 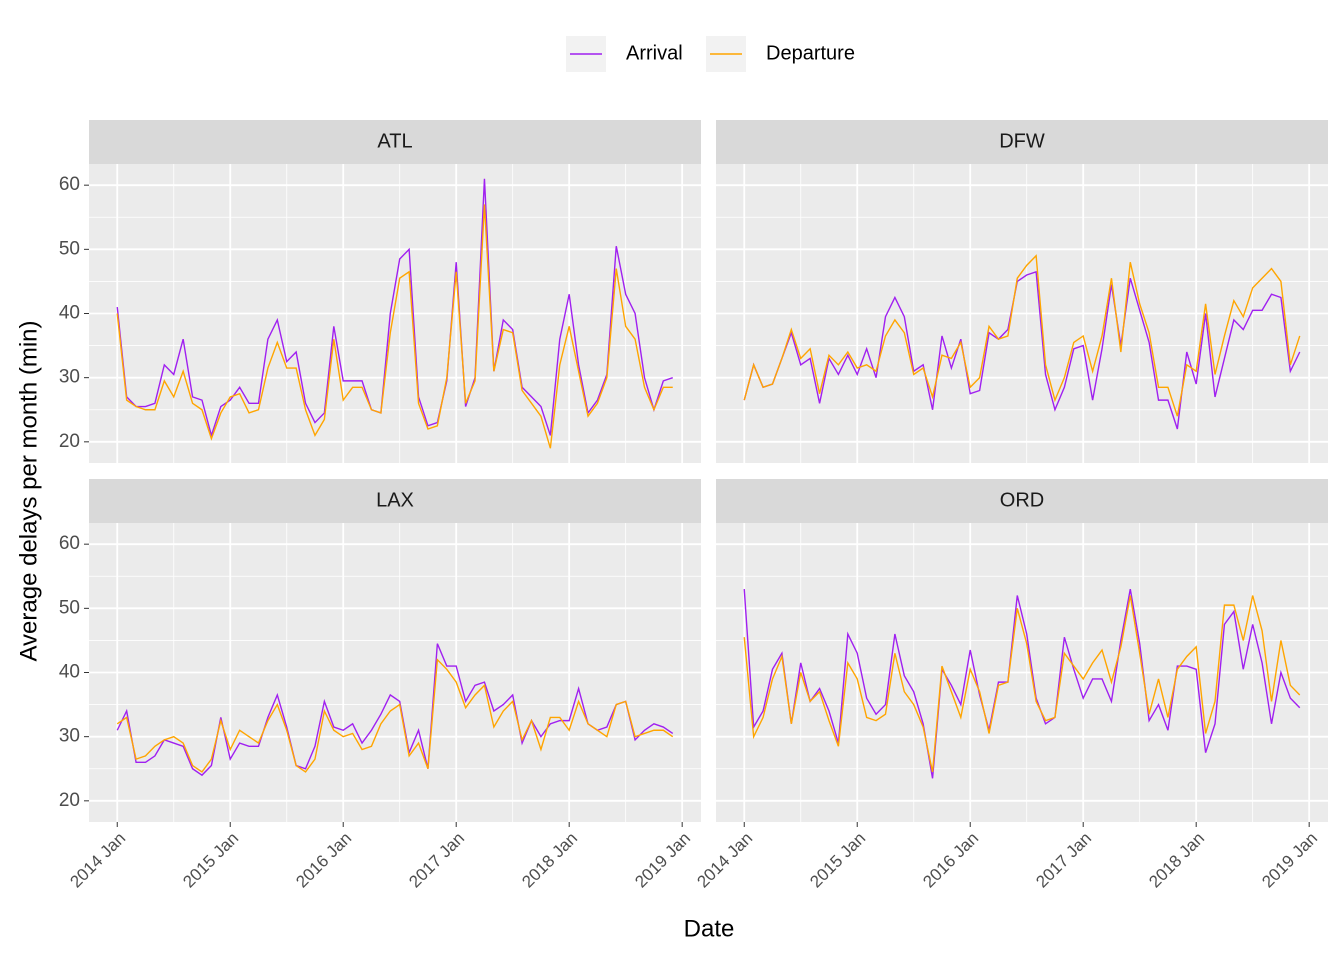 I want to click on x-axis-title: Date, so click(x=709, y=928).